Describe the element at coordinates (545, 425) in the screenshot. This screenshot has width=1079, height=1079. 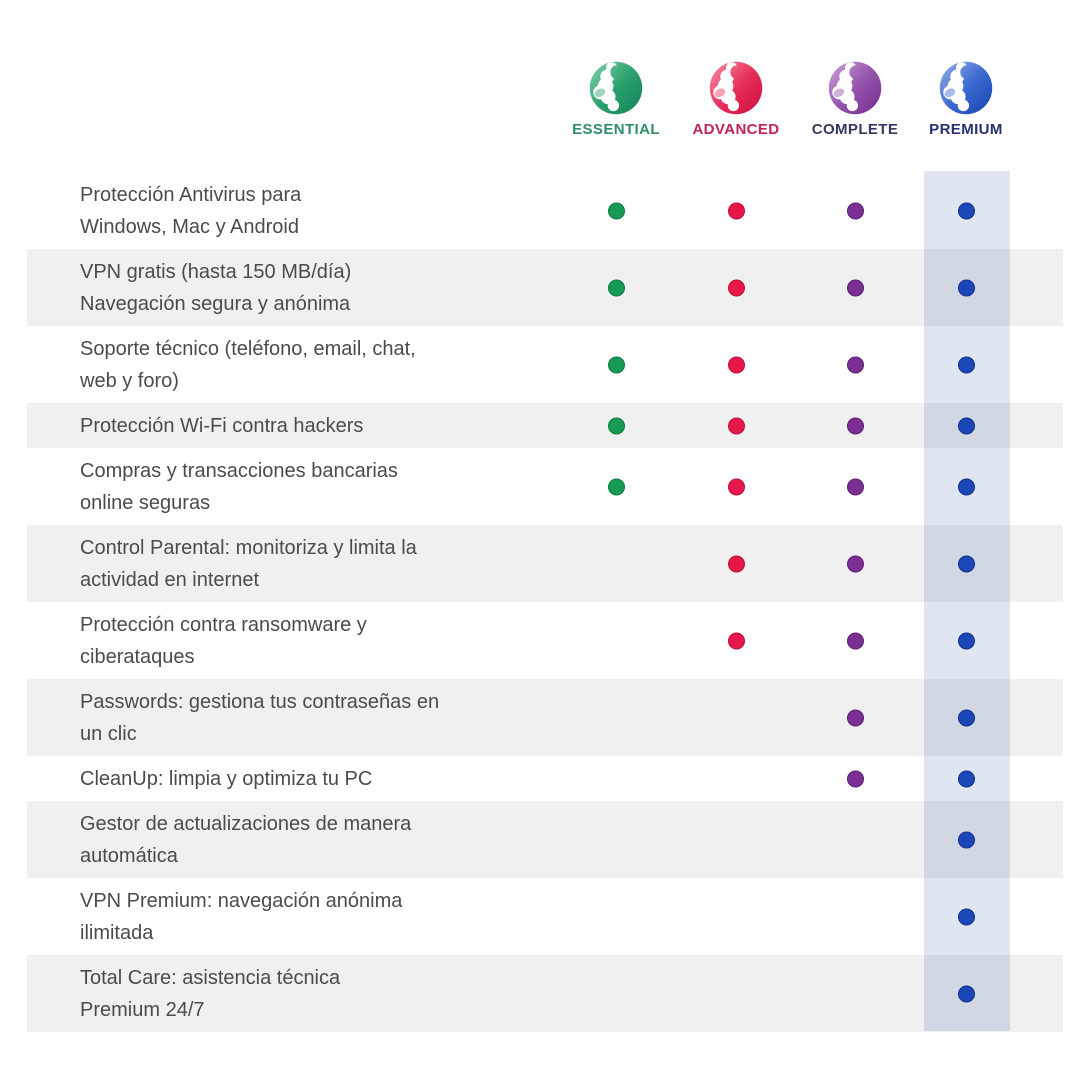
I see `table-row: Protección Wi-Fi contra hackers` at that location.